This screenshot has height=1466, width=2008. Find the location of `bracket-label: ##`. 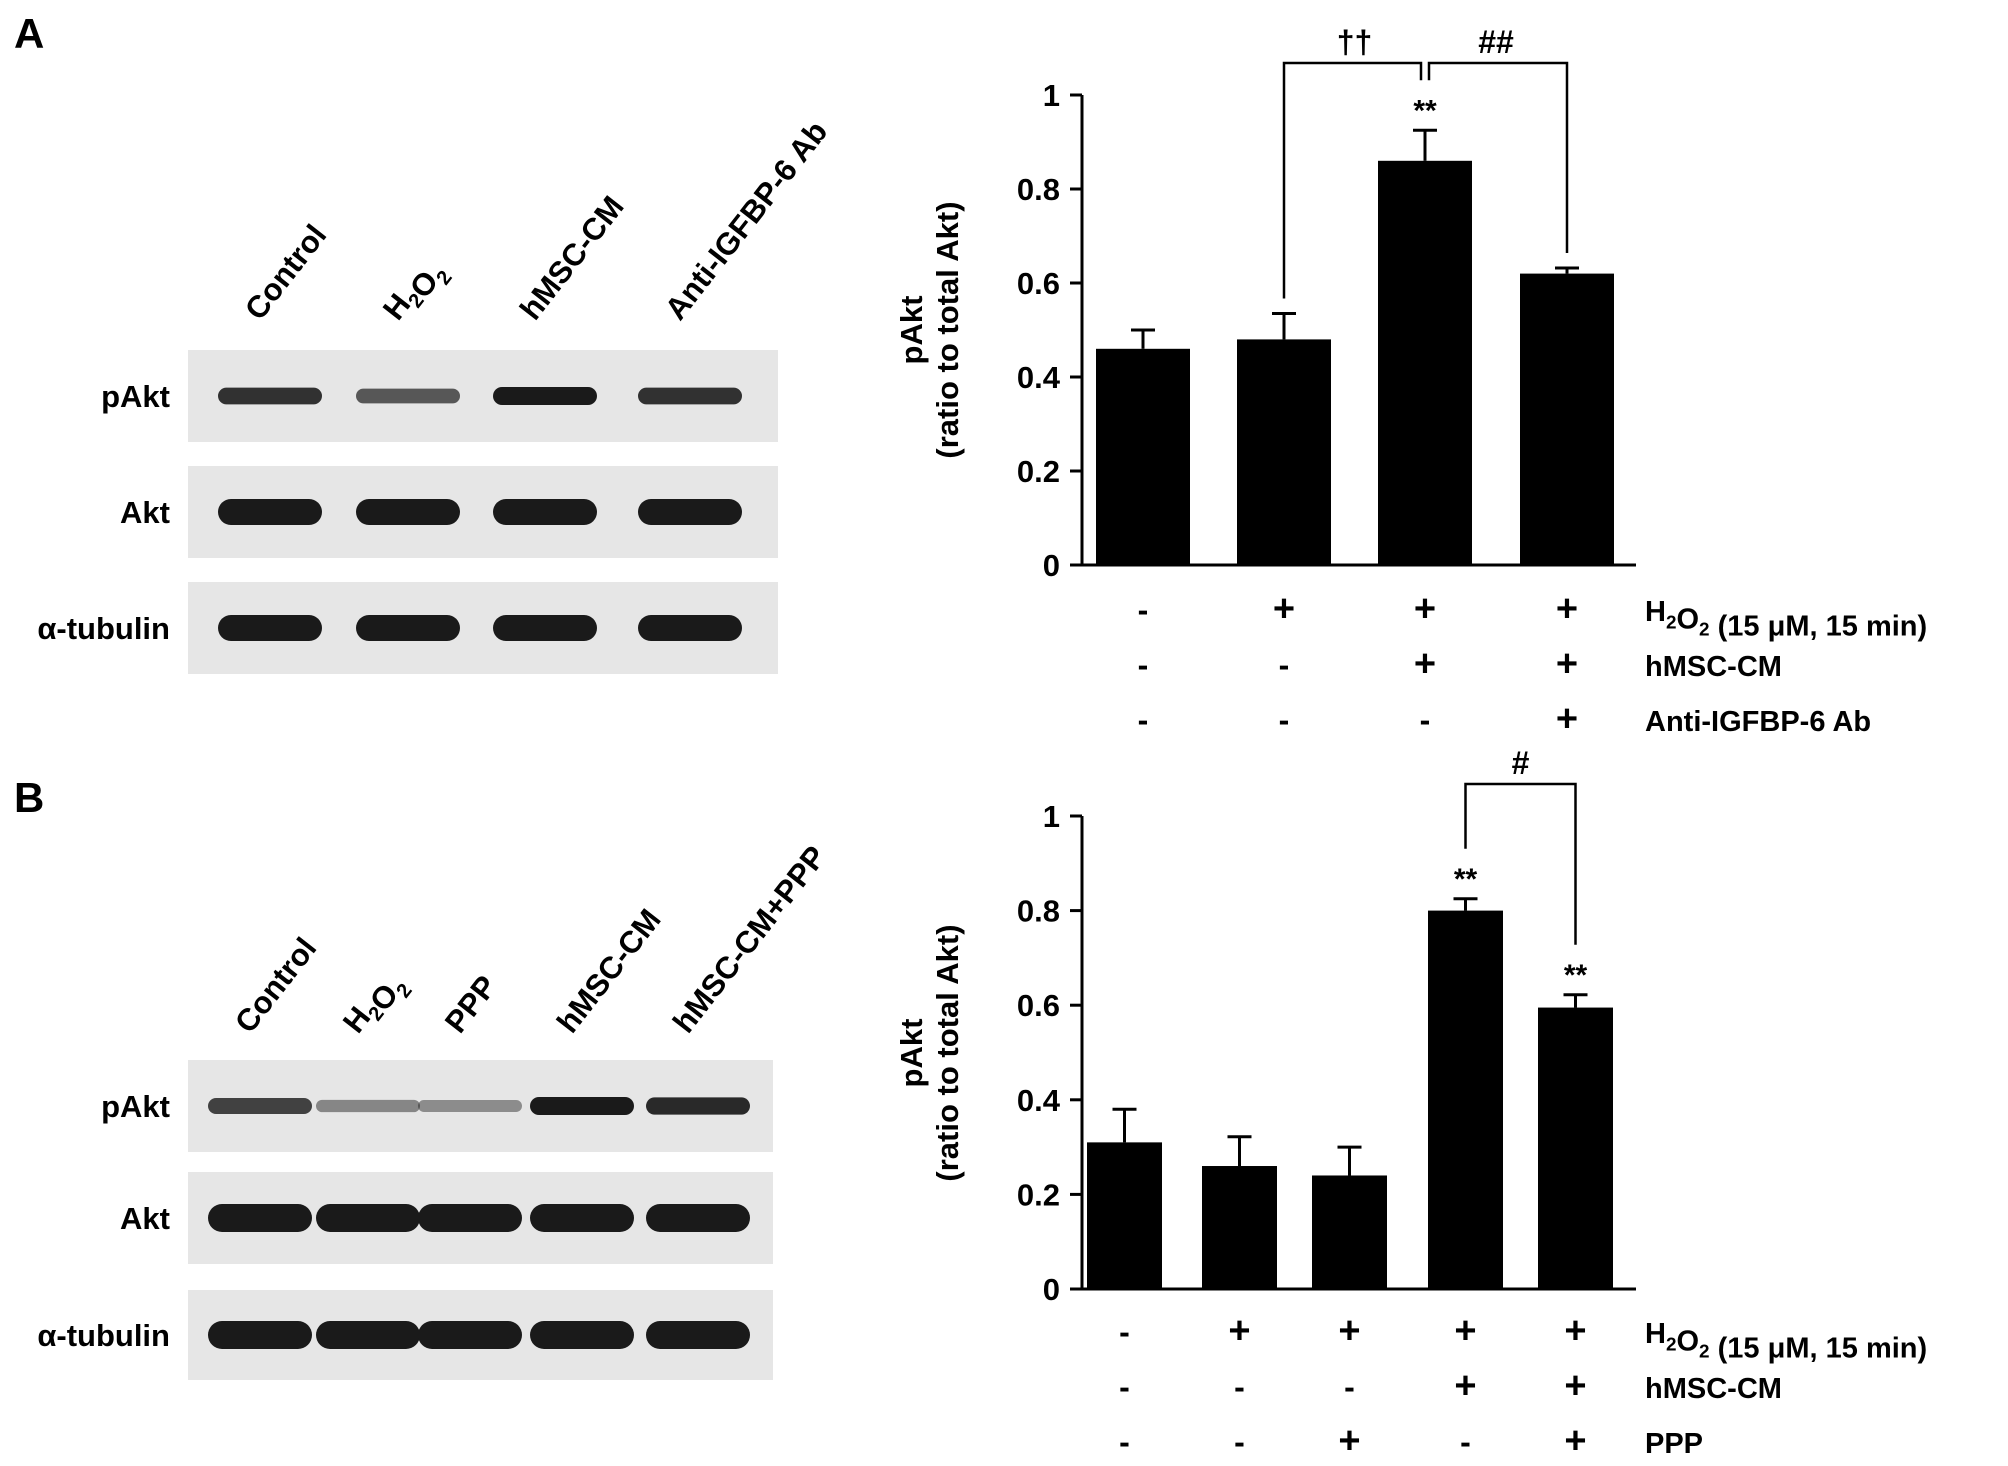

bracket-label: ## is located at coordinates (1496, 42).